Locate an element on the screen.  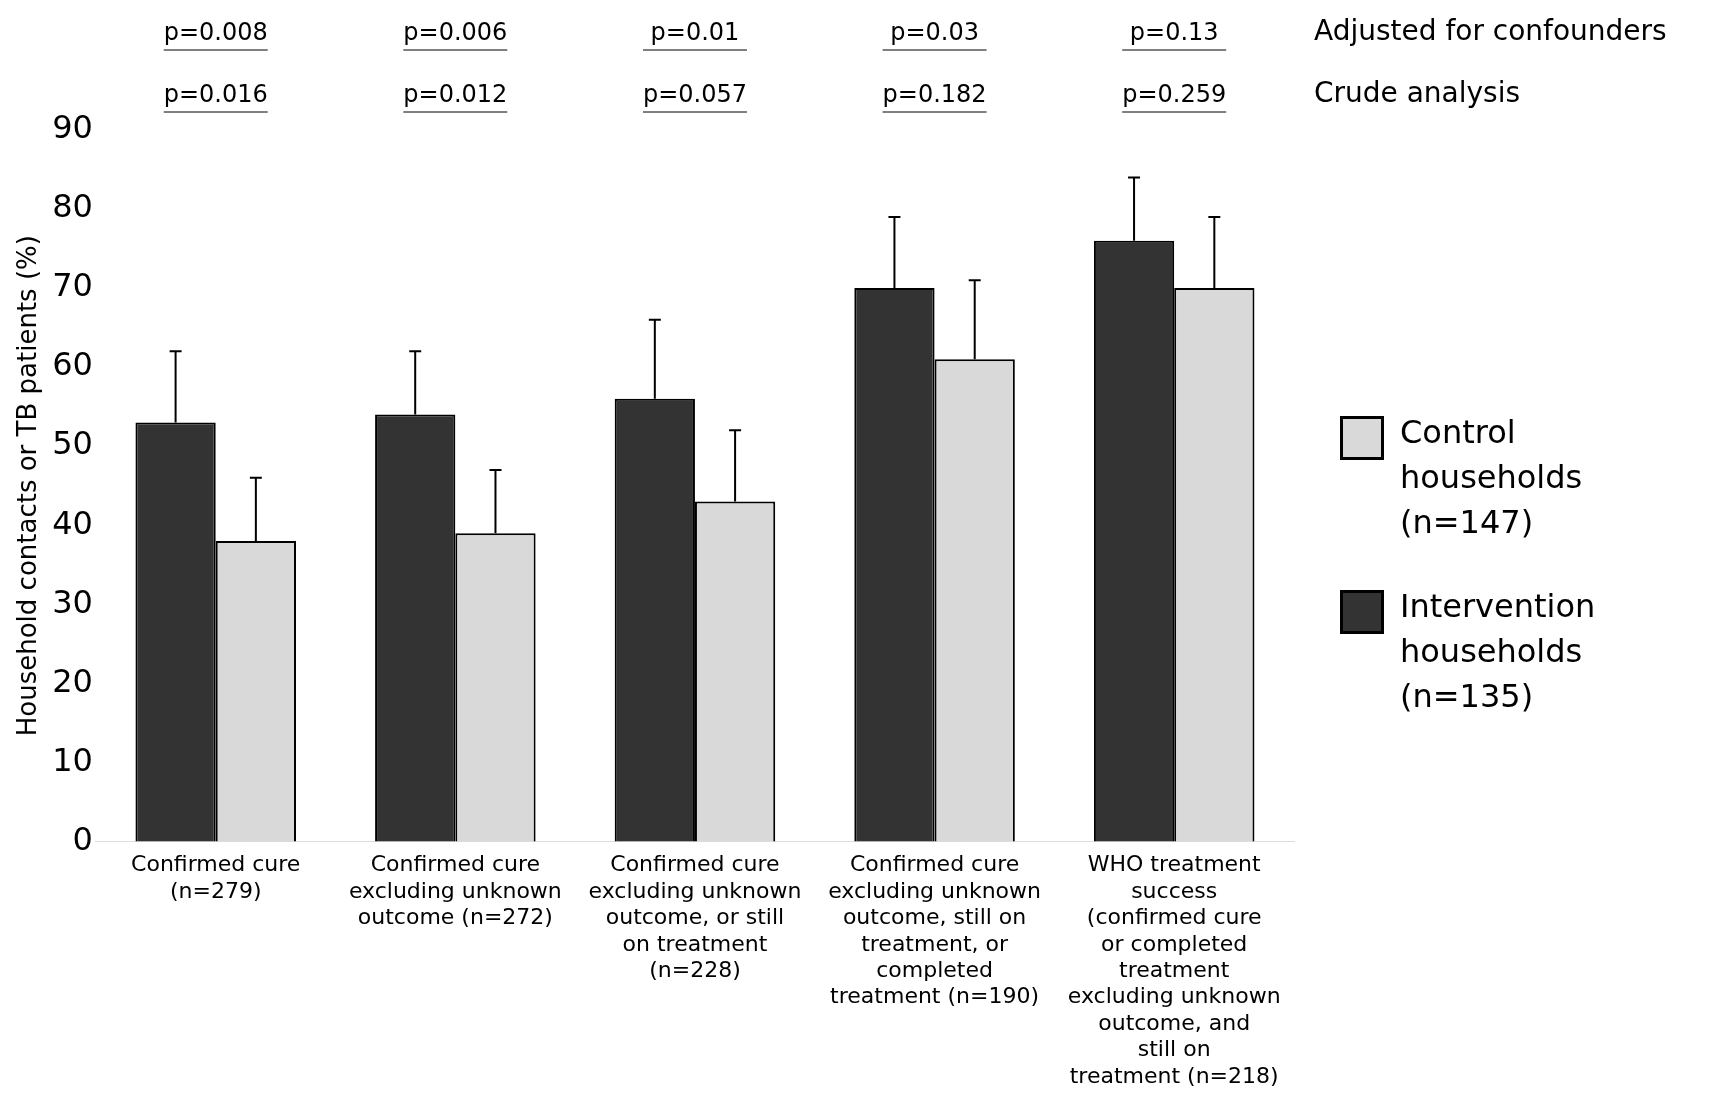
x-tick-label: Confirmed cure excluding unknown outcome, or still on treatment (n=228) is located at coordinates (695, 916).